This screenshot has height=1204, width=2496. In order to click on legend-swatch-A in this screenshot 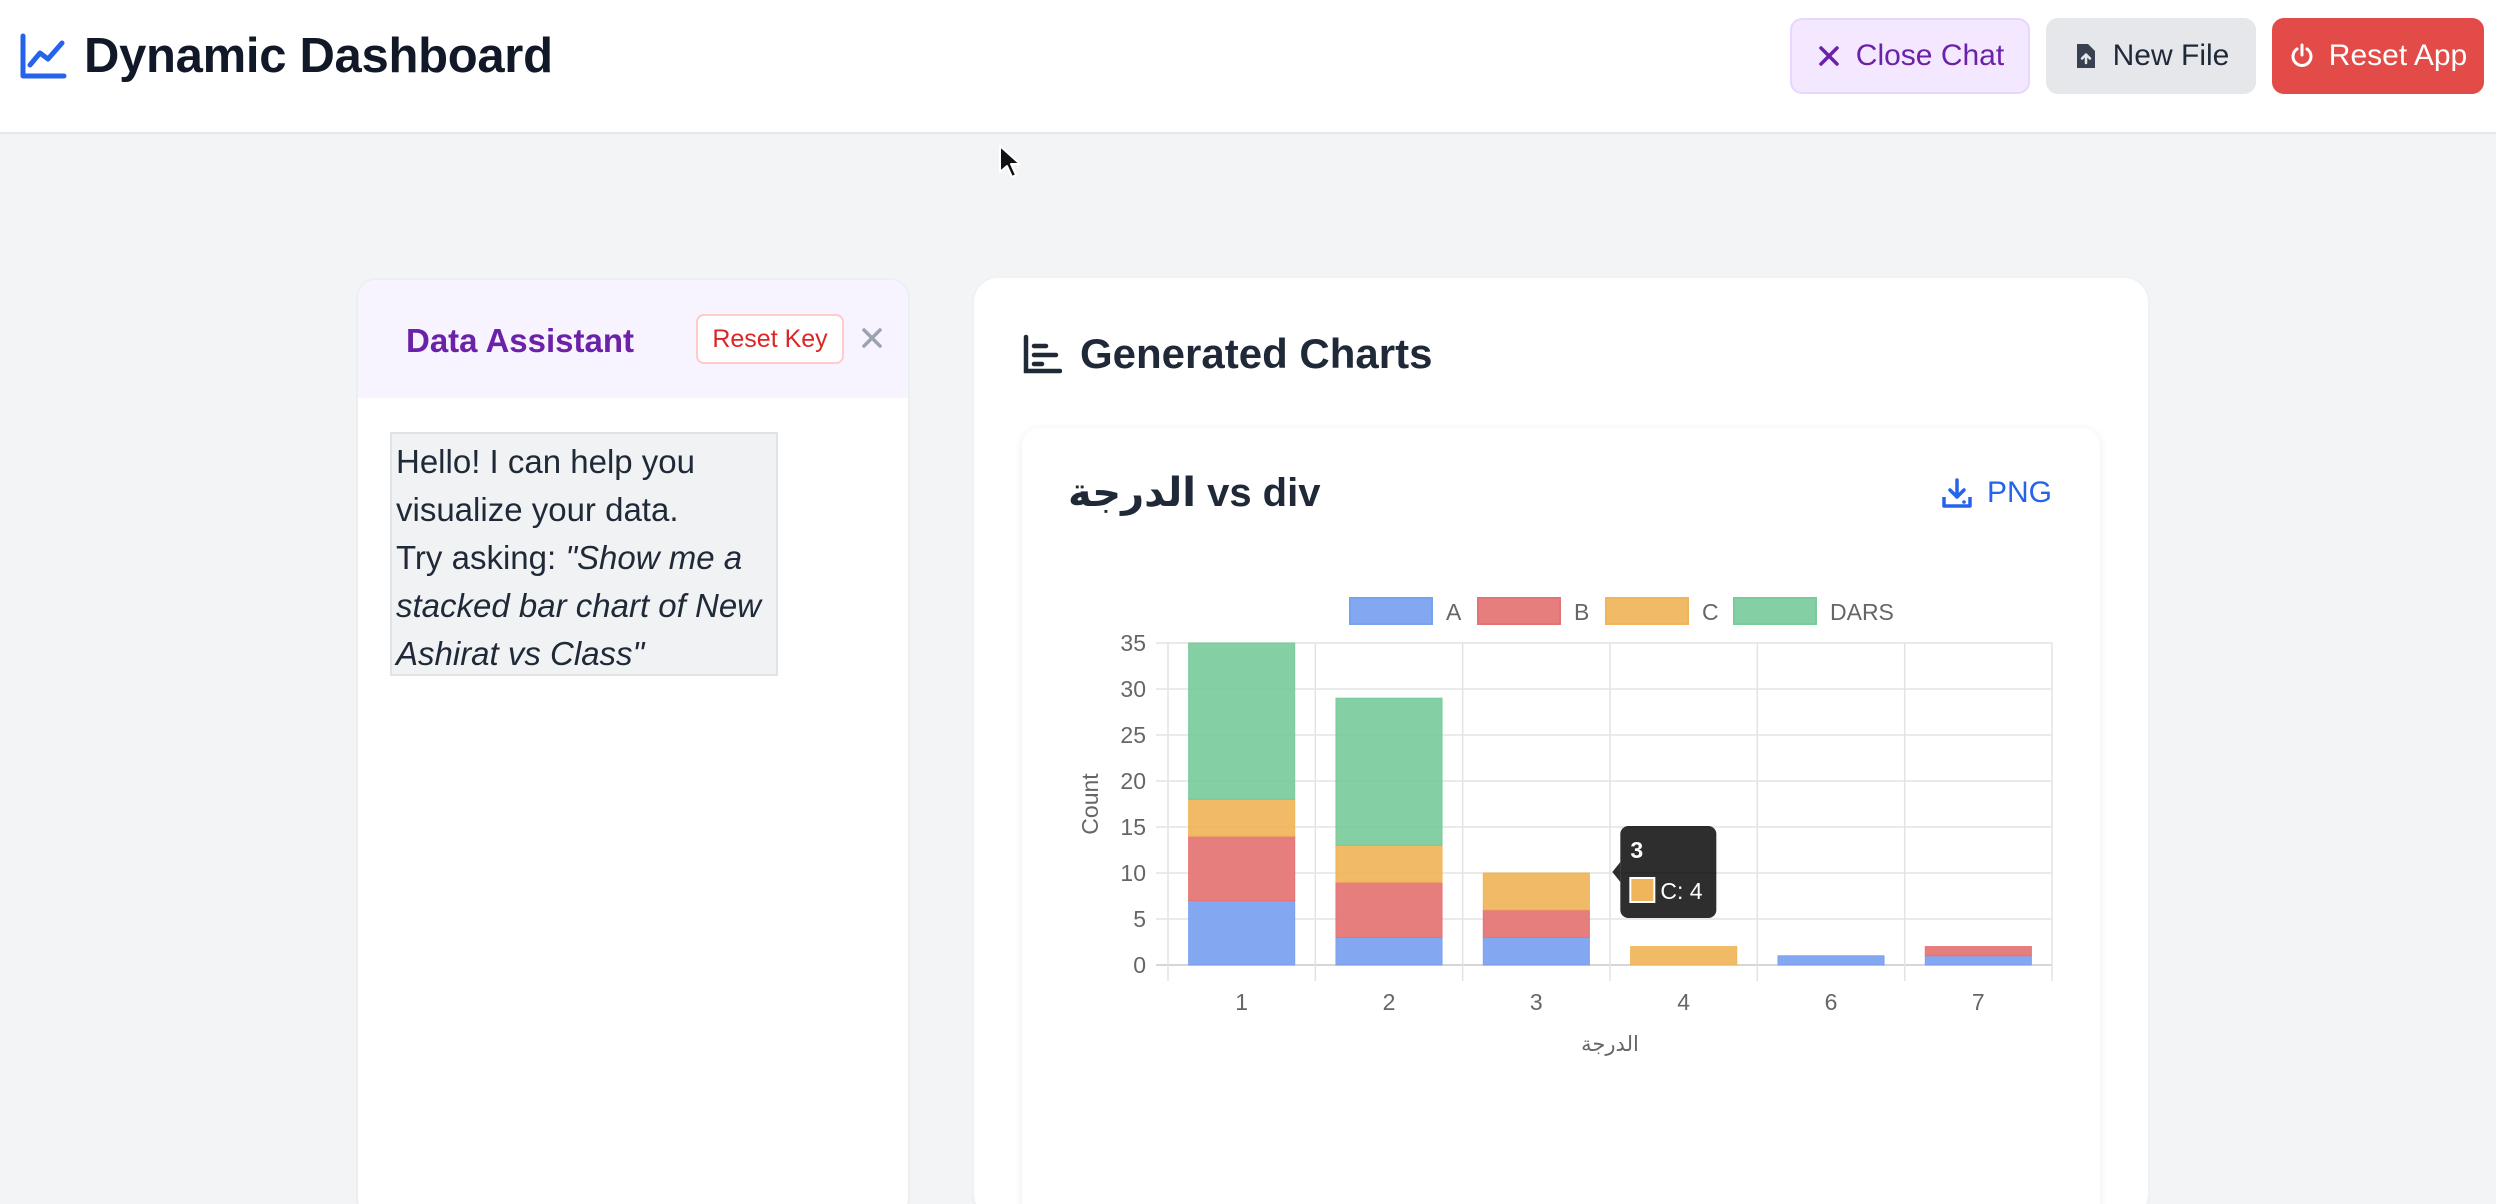, I will do `click(1391, 611)`.